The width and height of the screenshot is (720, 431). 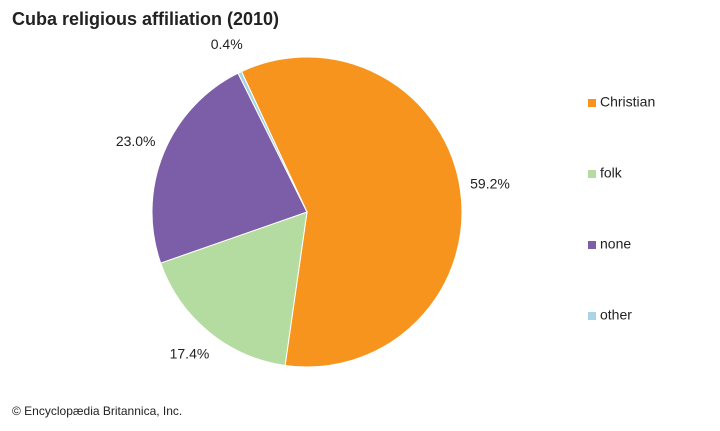 What do you see at coordinates (611, 173) in the screenshot?
I see `legend-label: folk` at bounding box center [611, 173].